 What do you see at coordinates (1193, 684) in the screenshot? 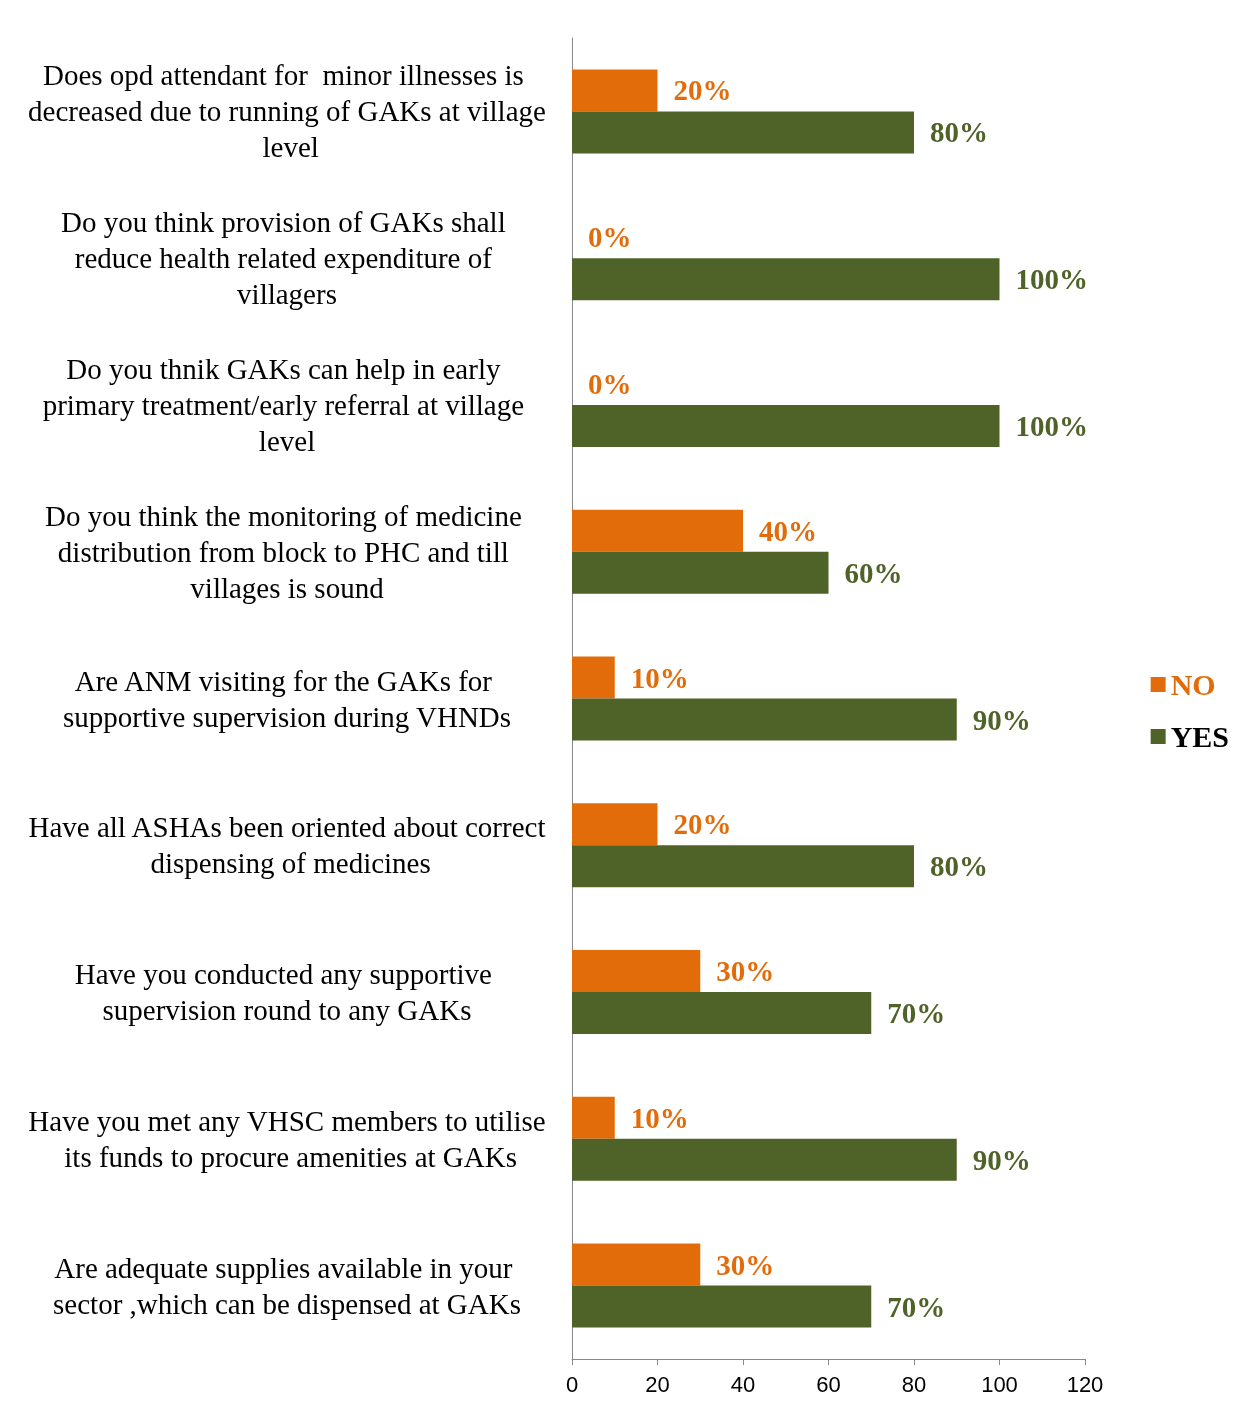
I see `legend-label: NO` at bounding box center [1193, 684].